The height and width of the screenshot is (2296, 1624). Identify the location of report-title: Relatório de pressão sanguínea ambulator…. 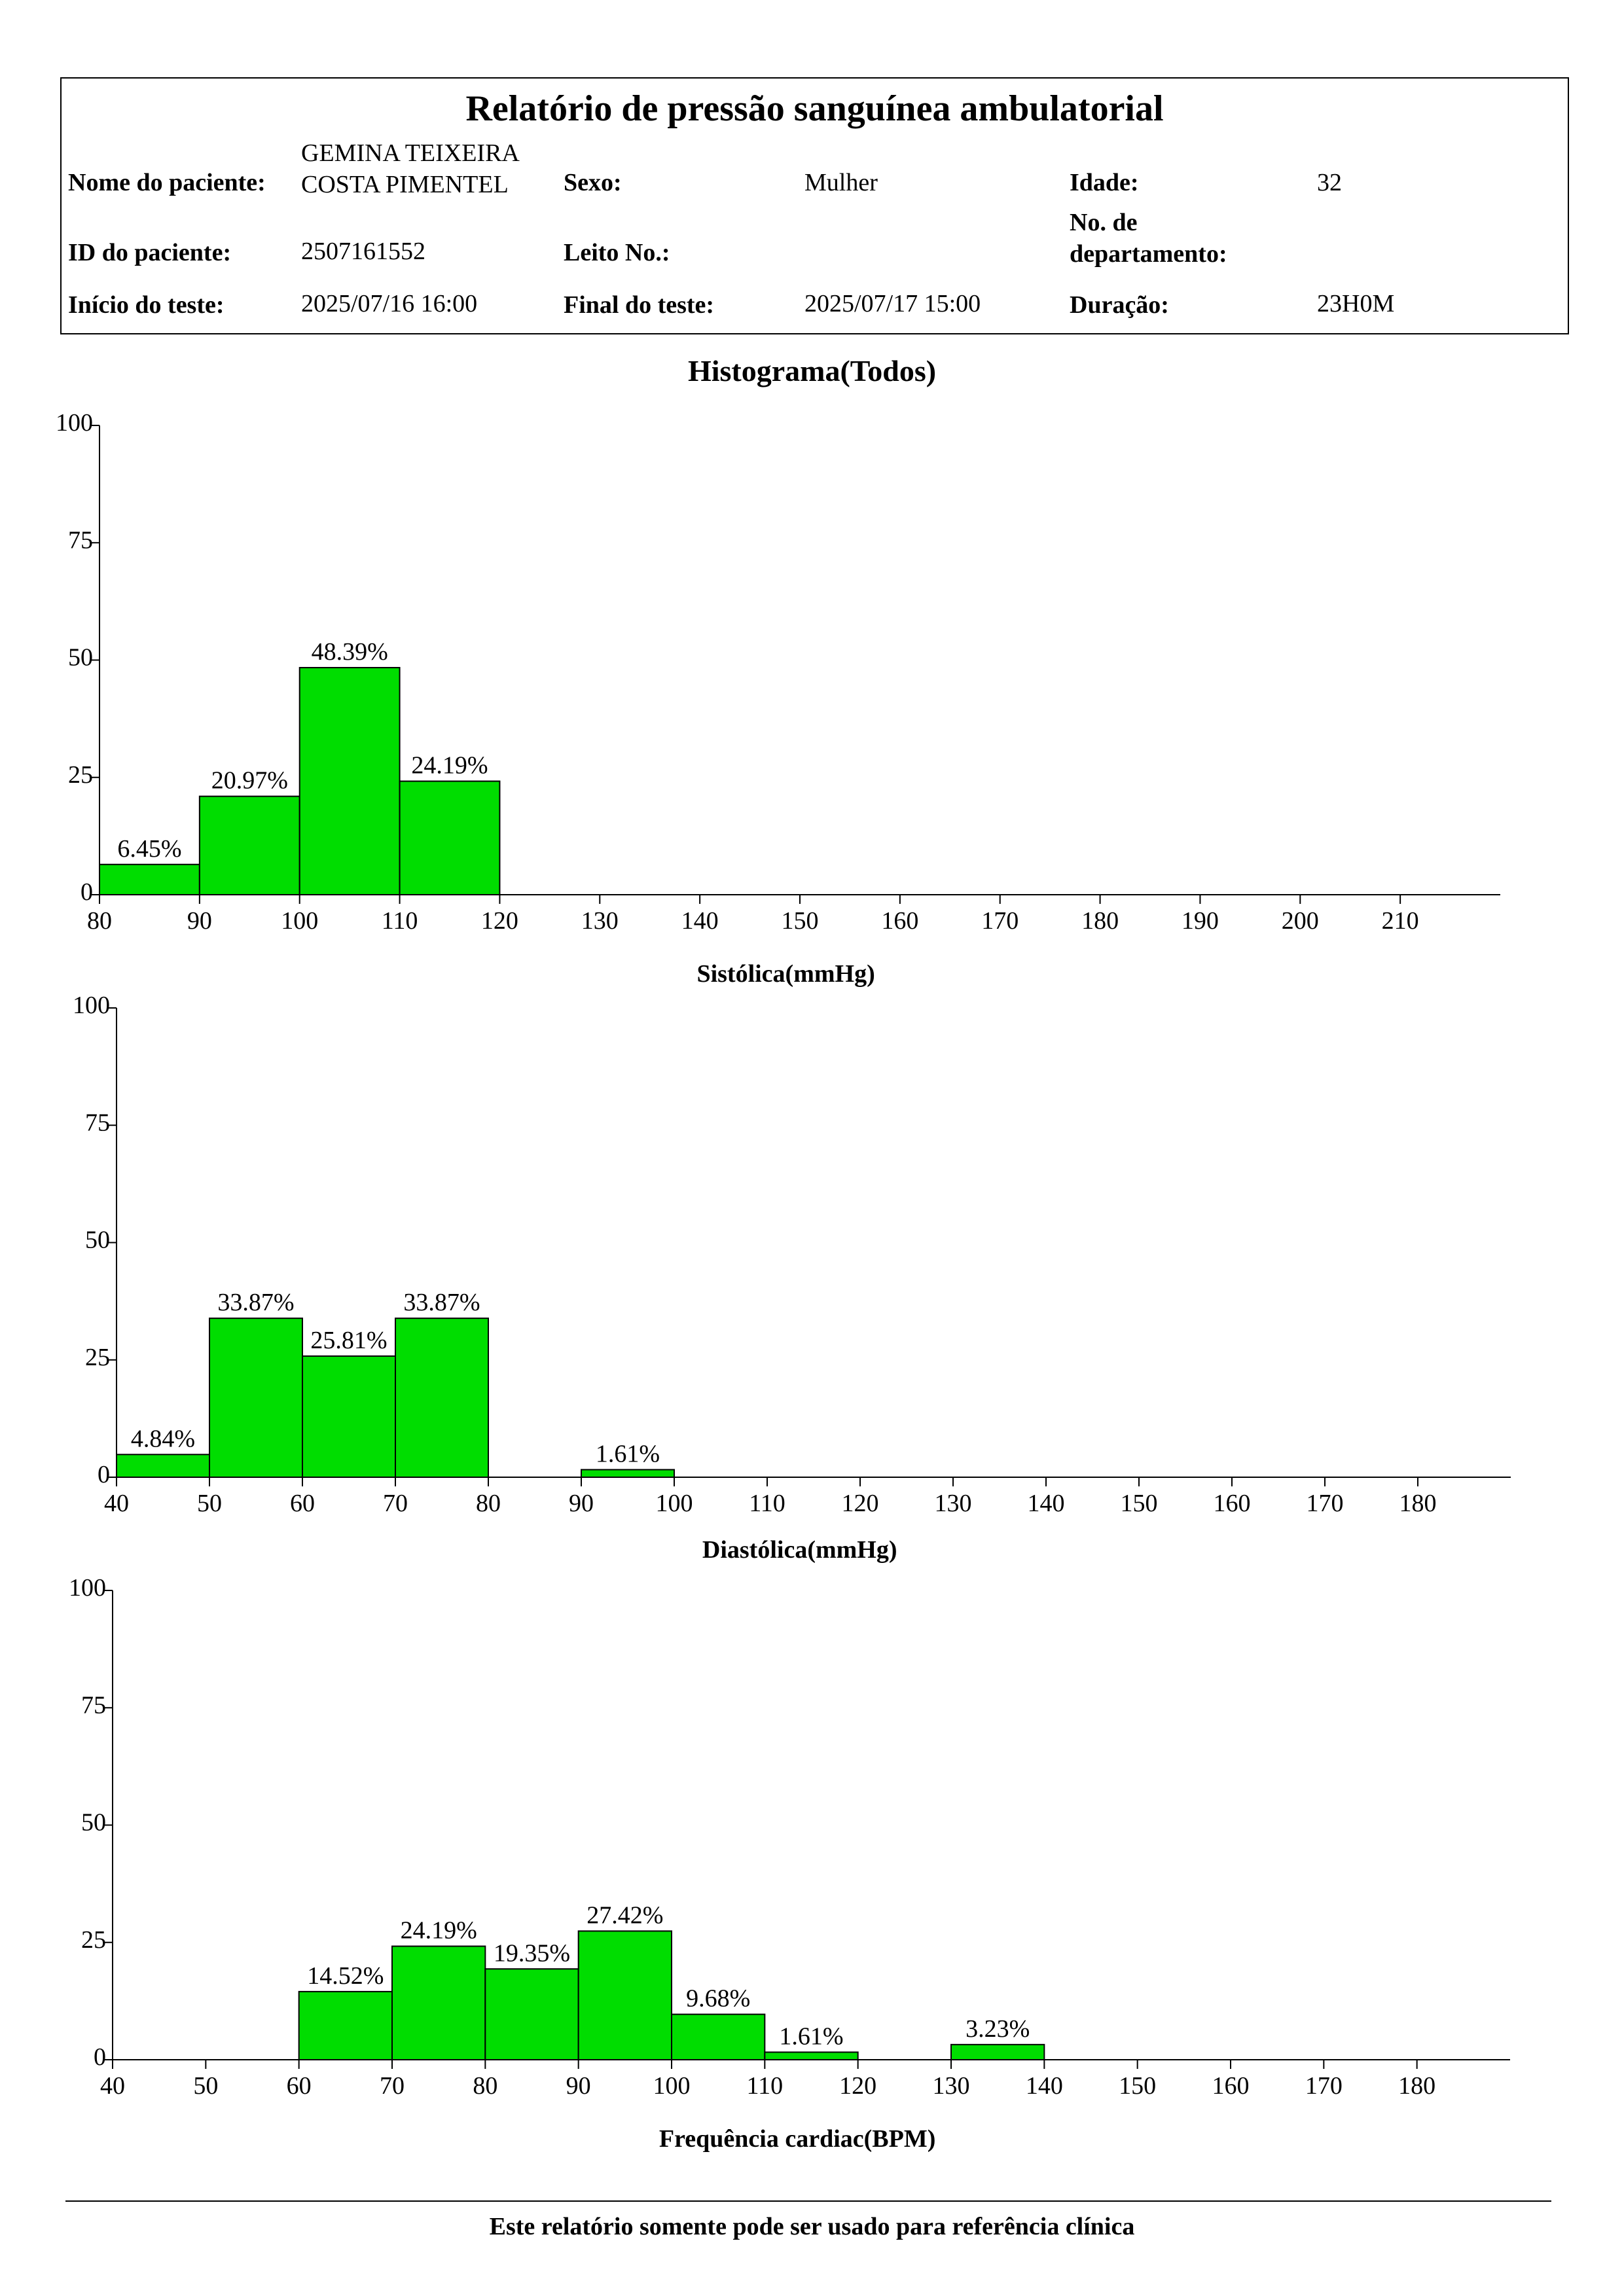
(814, 108).